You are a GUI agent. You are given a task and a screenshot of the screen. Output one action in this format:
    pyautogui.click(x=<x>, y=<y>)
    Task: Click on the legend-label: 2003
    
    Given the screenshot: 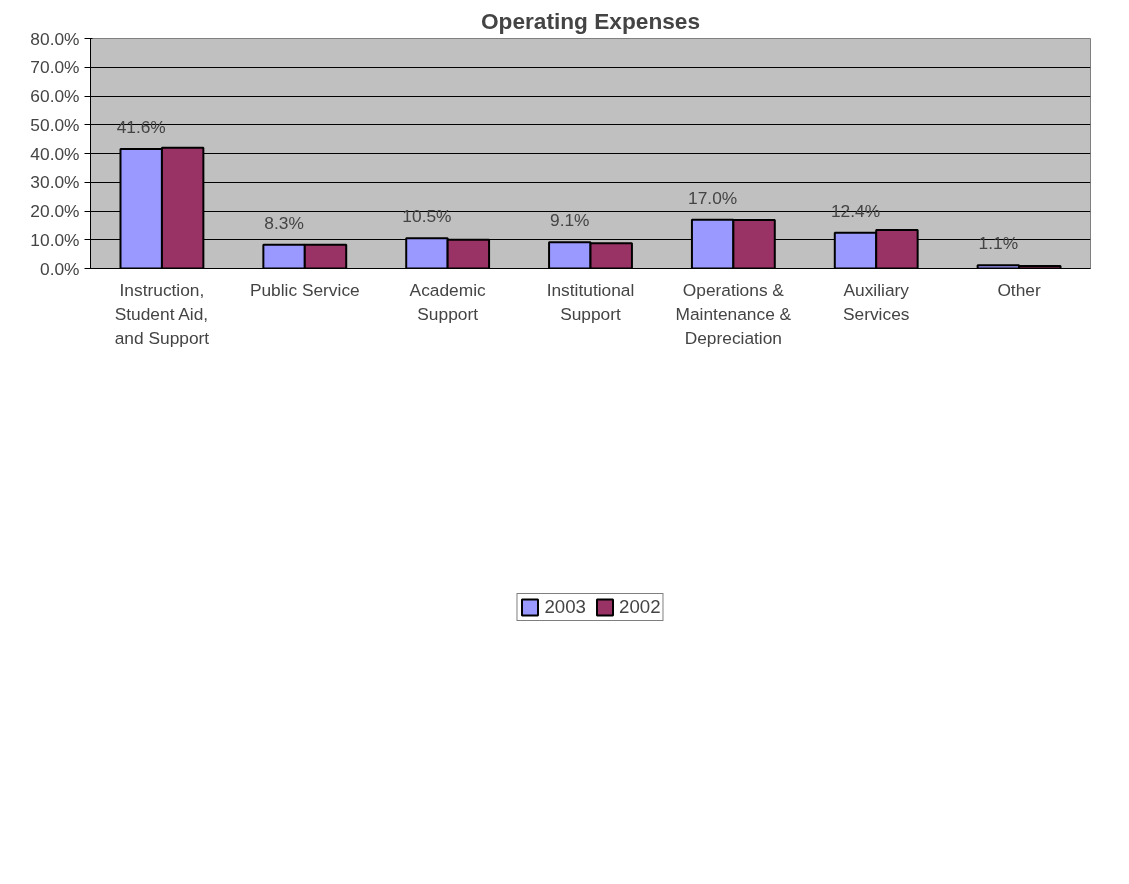 What is the action you would take?
    pyautogui.click(x=565, y=607)
    